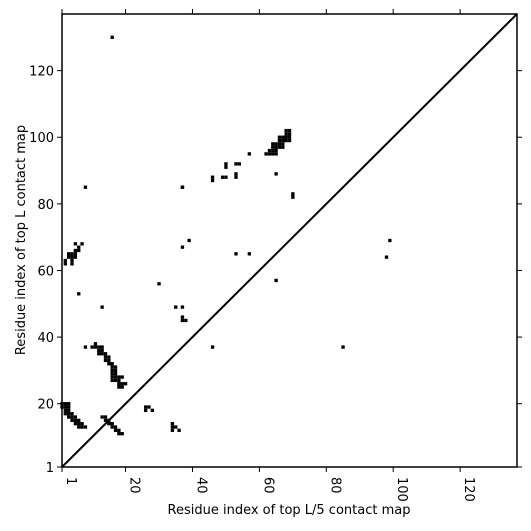 The image size is (531, 531). Describe the element at coordinates (21, 240) in the screenshot. I see `y-axis-title: Residue index of top L contact map` at that location.